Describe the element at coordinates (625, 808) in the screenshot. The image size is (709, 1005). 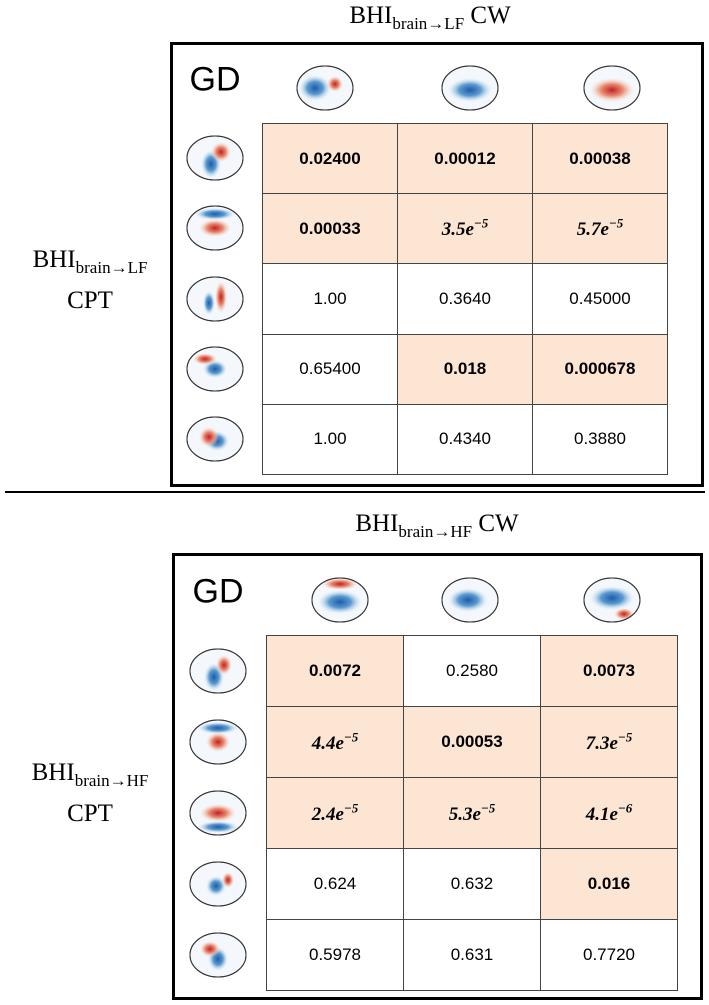
I see `exponent: −6` at that location.